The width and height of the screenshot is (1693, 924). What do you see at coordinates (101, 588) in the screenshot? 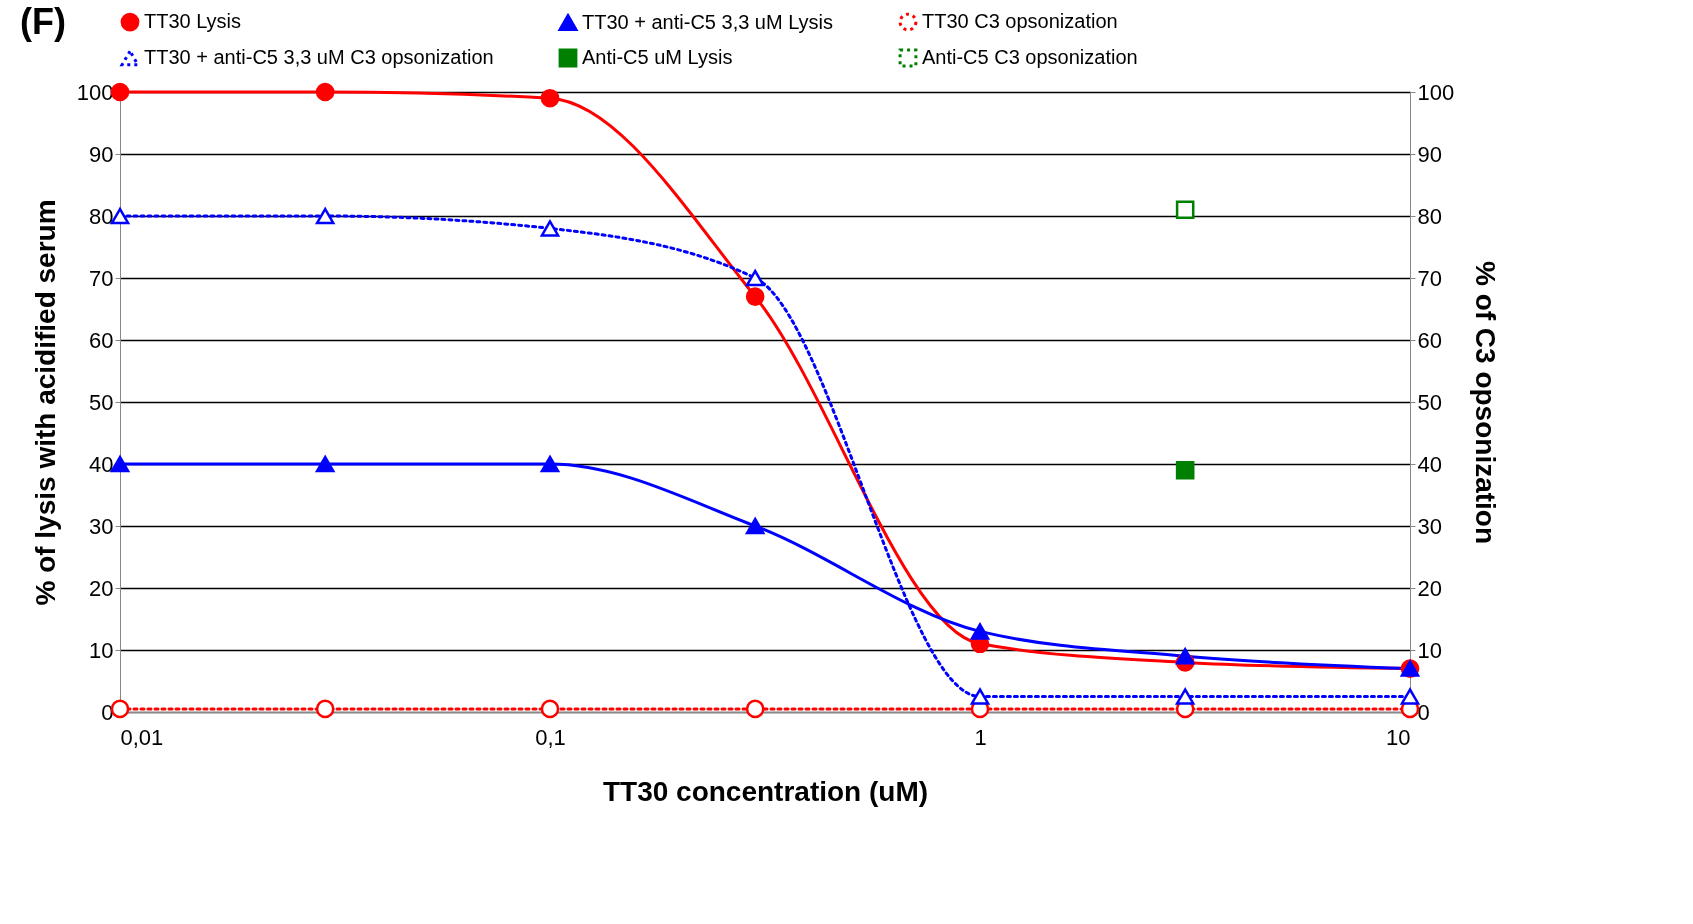
I see `y-tick-label: 20` at bounding box center [101, 588].